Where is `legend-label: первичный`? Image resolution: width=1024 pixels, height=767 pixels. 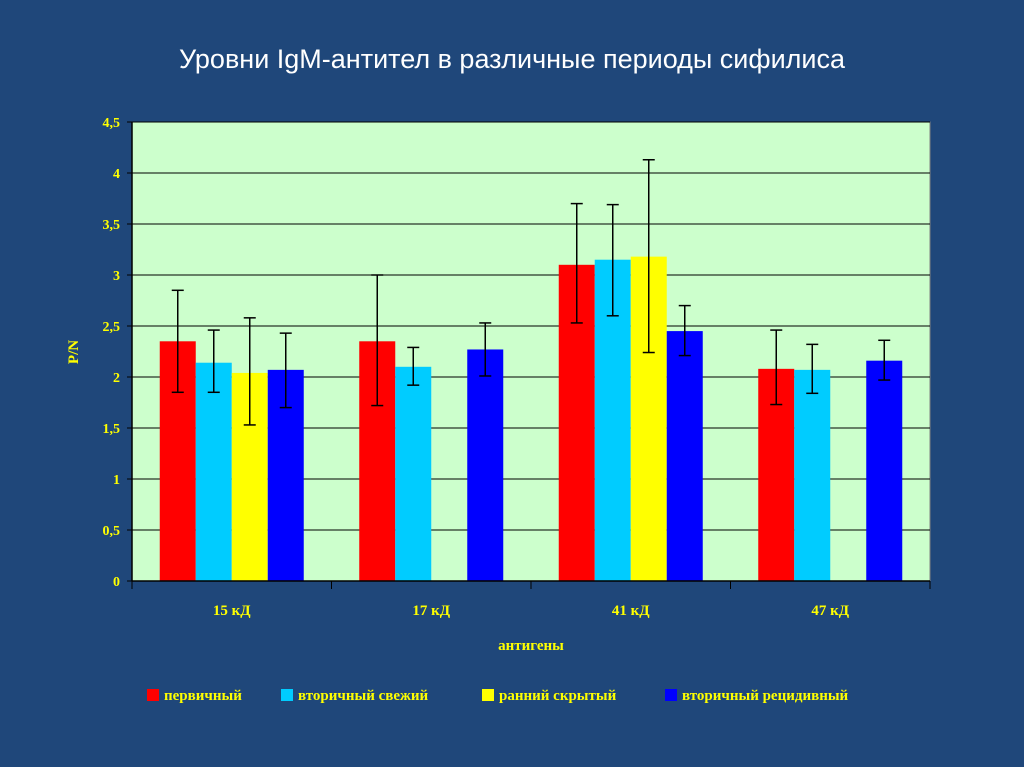
legend-label: первичный is located at coordinates (203, 696).